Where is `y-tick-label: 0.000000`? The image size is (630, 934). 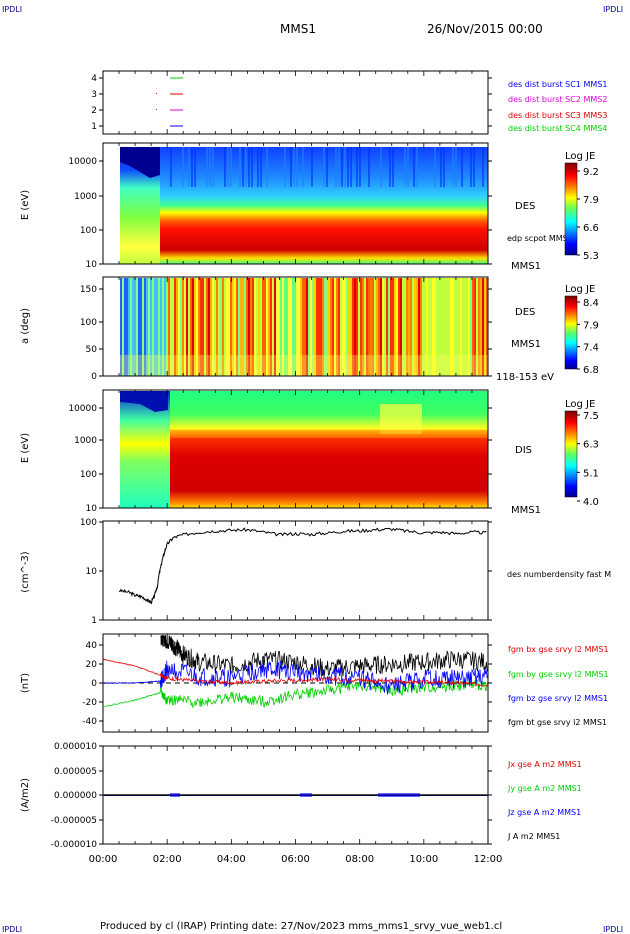 y-tick-label: 0.000000 is located at coordinates (75, 796).